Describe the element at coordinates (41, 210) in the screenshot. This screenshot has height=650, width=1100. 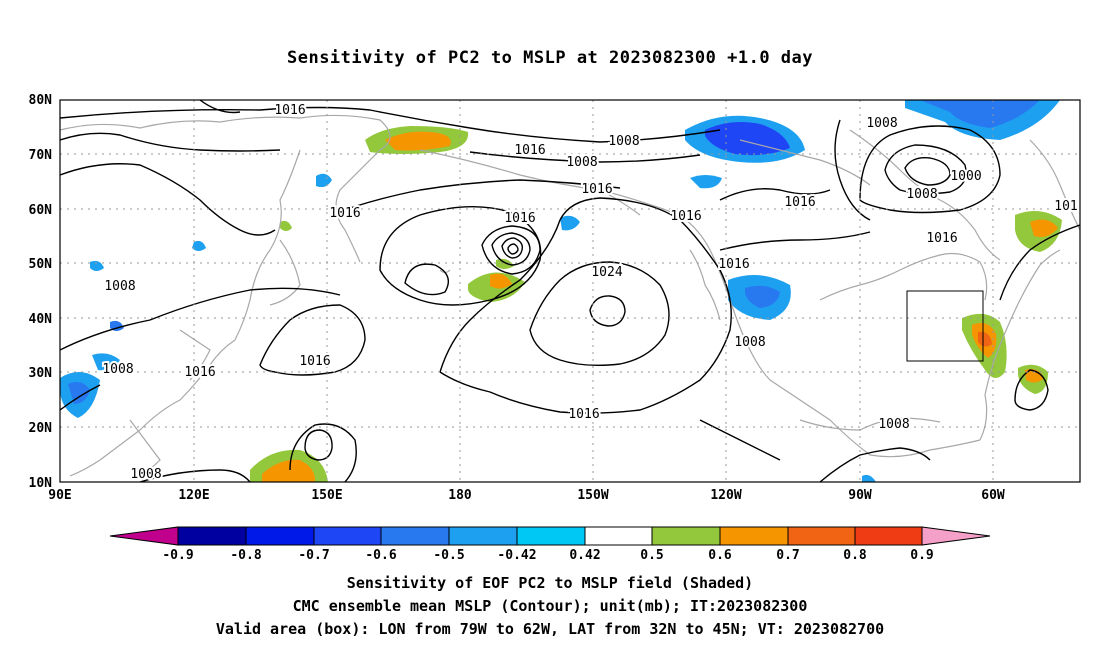
I see `latitude-label: 60N` at that location.